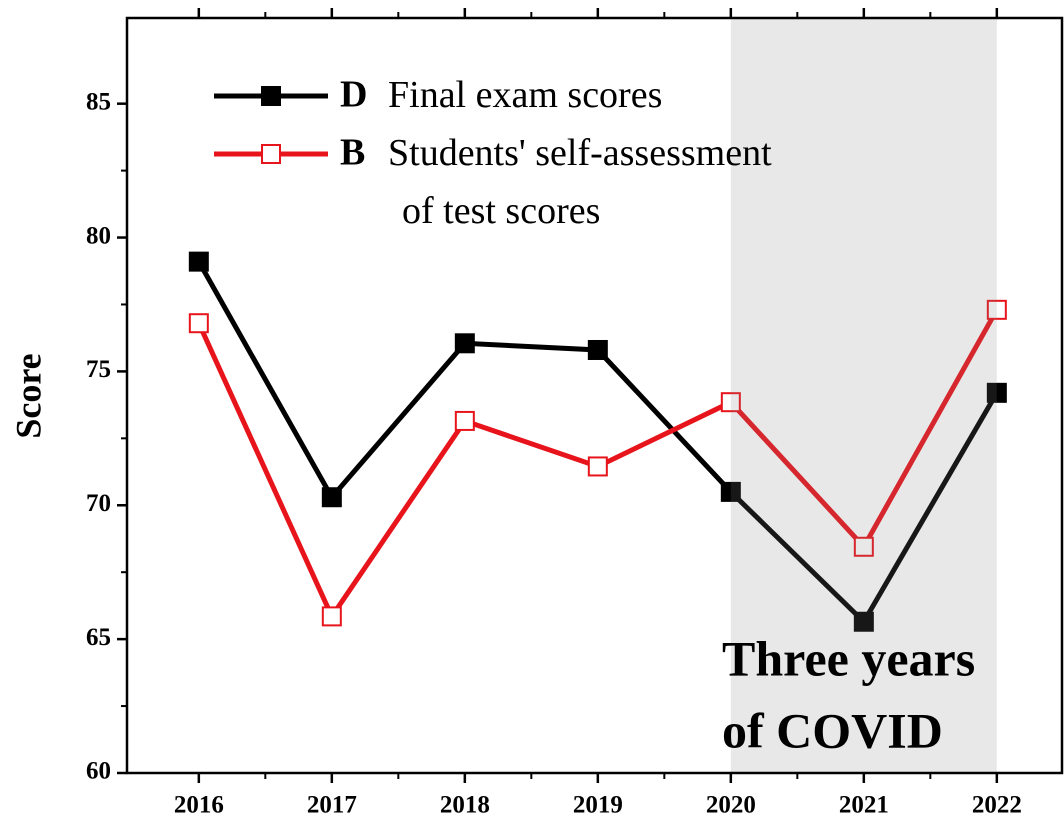 The width and height of the screenshot is (1064, 826). I want to click on legend-label: Final exam scores, so click(525, 95).